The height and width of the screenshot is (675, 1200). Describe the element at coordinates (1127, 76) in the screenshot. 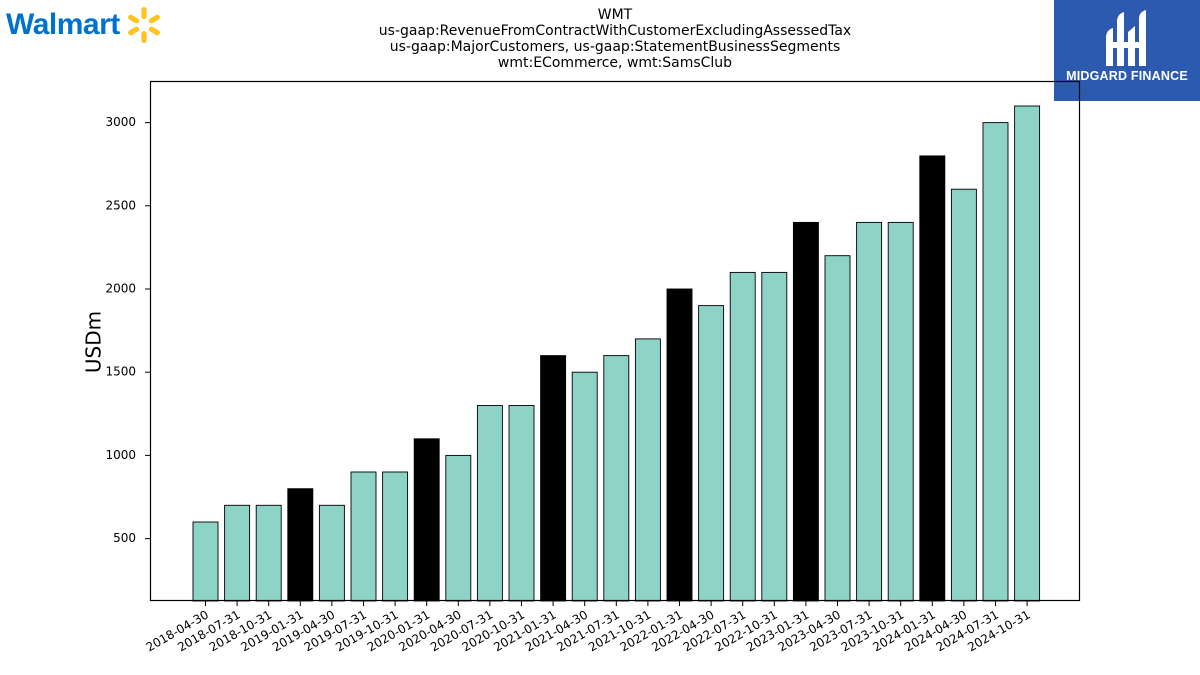

I see `midgard-finance-wordmark: MIDGARD FINANCE` at that location.